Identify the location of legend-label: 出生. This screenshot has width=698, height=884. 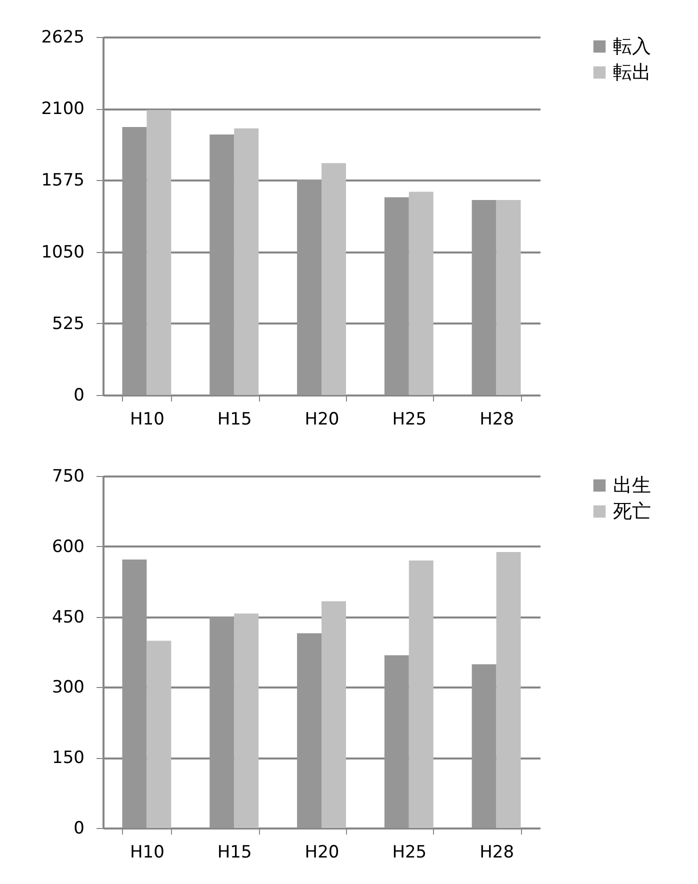
(632, 485).